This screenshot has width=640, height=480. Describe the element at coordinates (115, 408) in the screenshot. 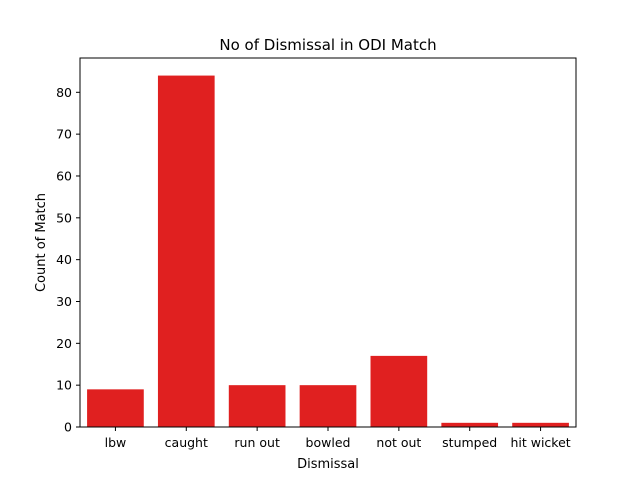

I see `bar-lbw` at that location.